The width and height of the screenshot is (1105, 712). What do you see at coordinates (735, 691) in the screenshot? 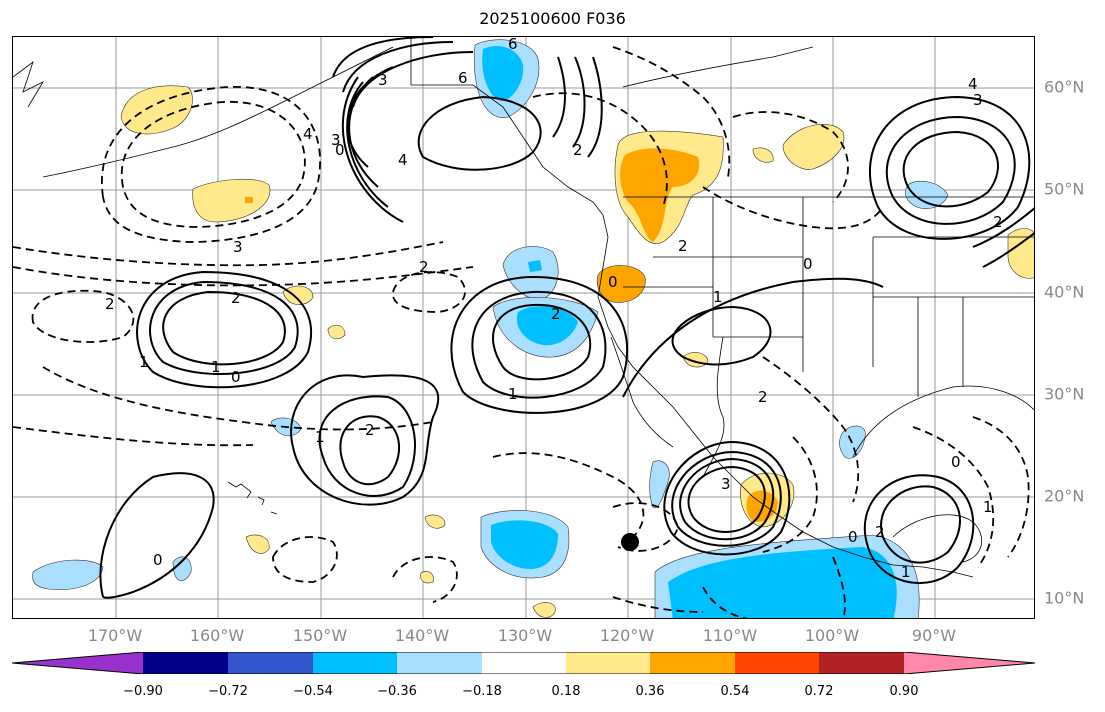
I see `colorbar-tick-label: 0.54` at bounding box center [735, 691].